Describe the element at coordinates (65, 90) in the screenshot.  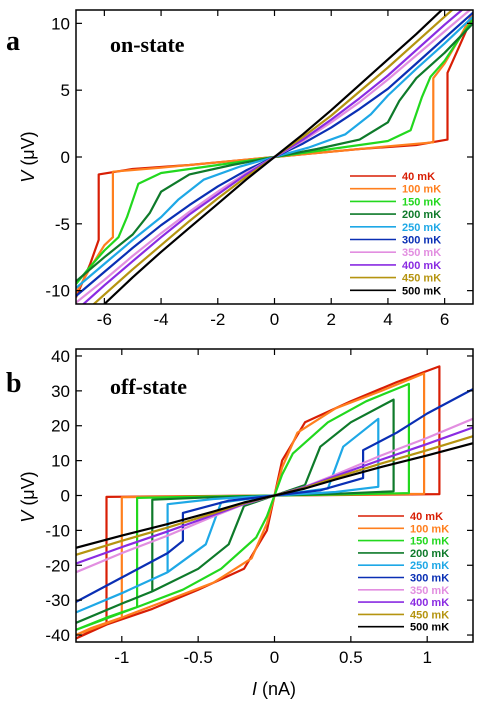
I see `y-tick-label: 5` at that location.